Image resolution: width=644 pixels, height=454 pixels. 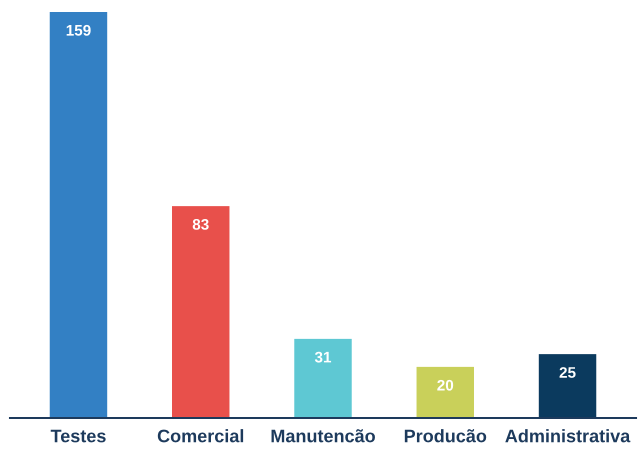 What do you see at coordinates (201, 435) in the screenshot?
I see `x-tick-label: Comercial` at bounding box center [201, 435].